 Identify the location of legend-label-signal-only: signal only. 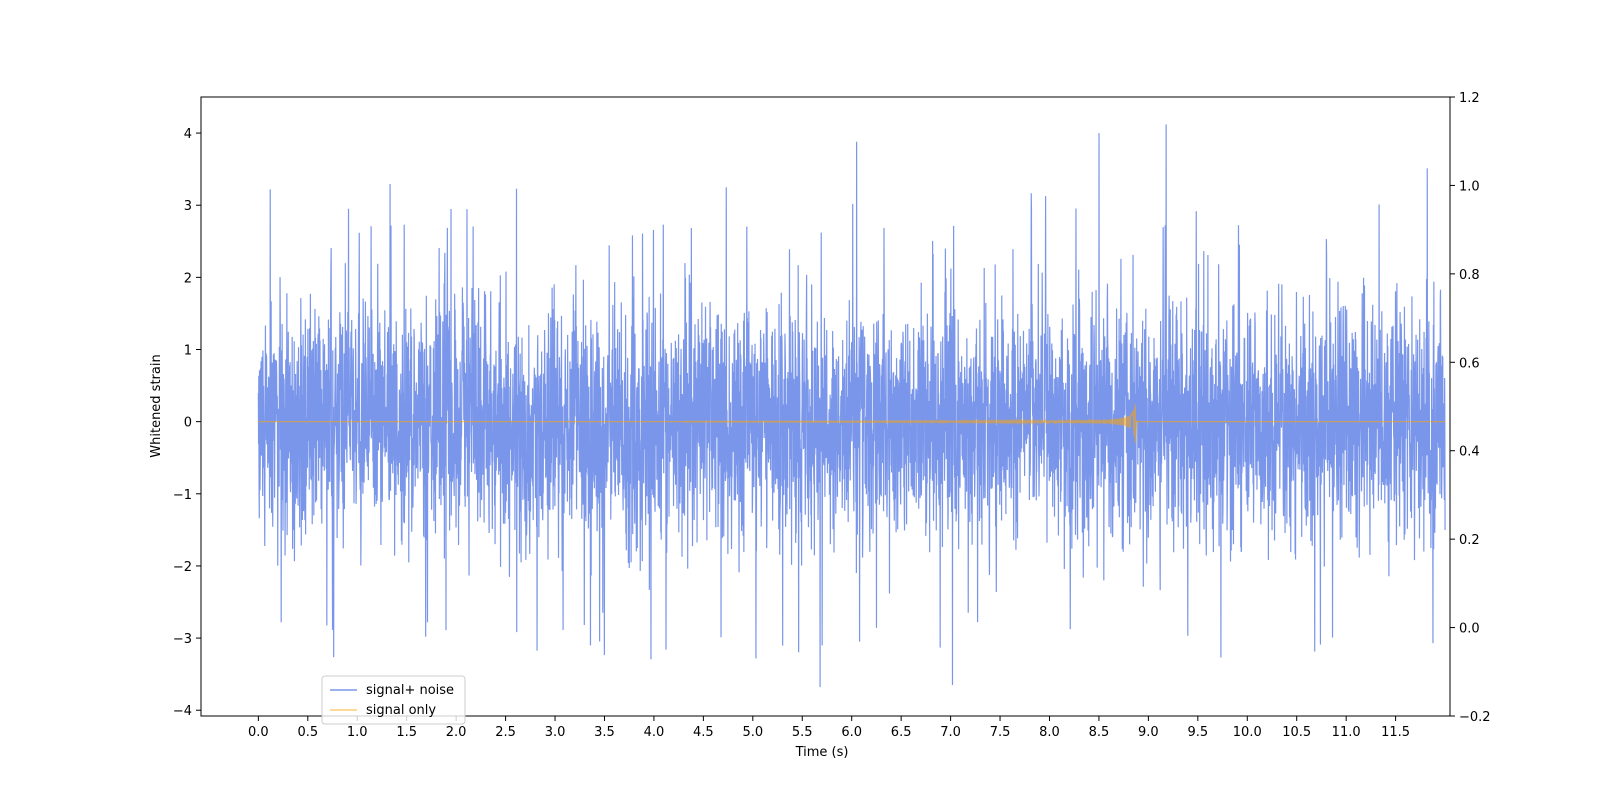
(401, 710).